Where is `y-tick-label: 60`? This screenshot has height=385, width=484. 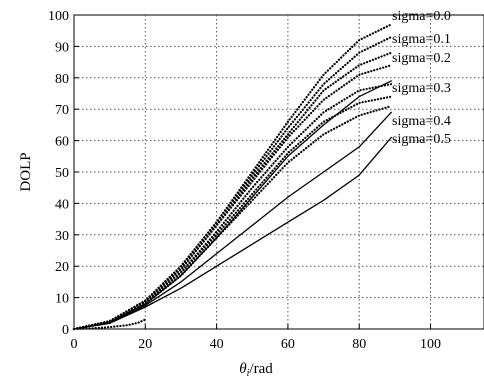
y-tick-label: 60 is located at coordinates (62, 142).